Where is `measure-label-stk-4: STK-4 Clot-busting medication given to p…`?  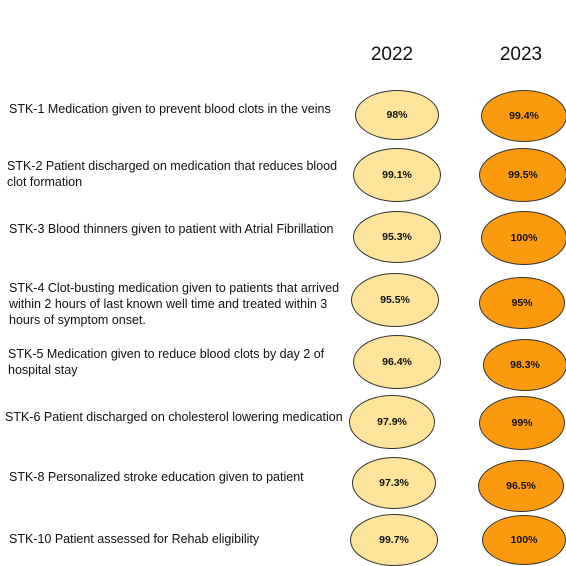 measure-label-stk-4: STK-4 Clot-busting medication given to p… is located at coordinates (174, 304).